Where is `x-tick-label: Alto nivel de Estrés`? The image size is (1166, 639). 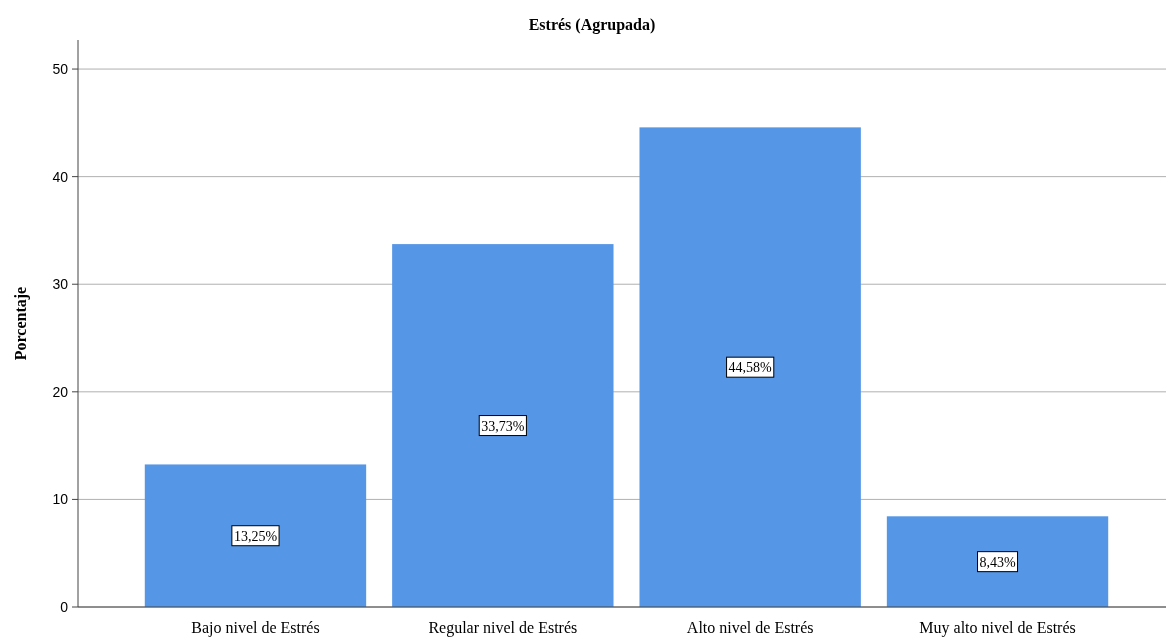 x-tick-label: Alto nivel de Estrés is located at coordinates (750, 627).